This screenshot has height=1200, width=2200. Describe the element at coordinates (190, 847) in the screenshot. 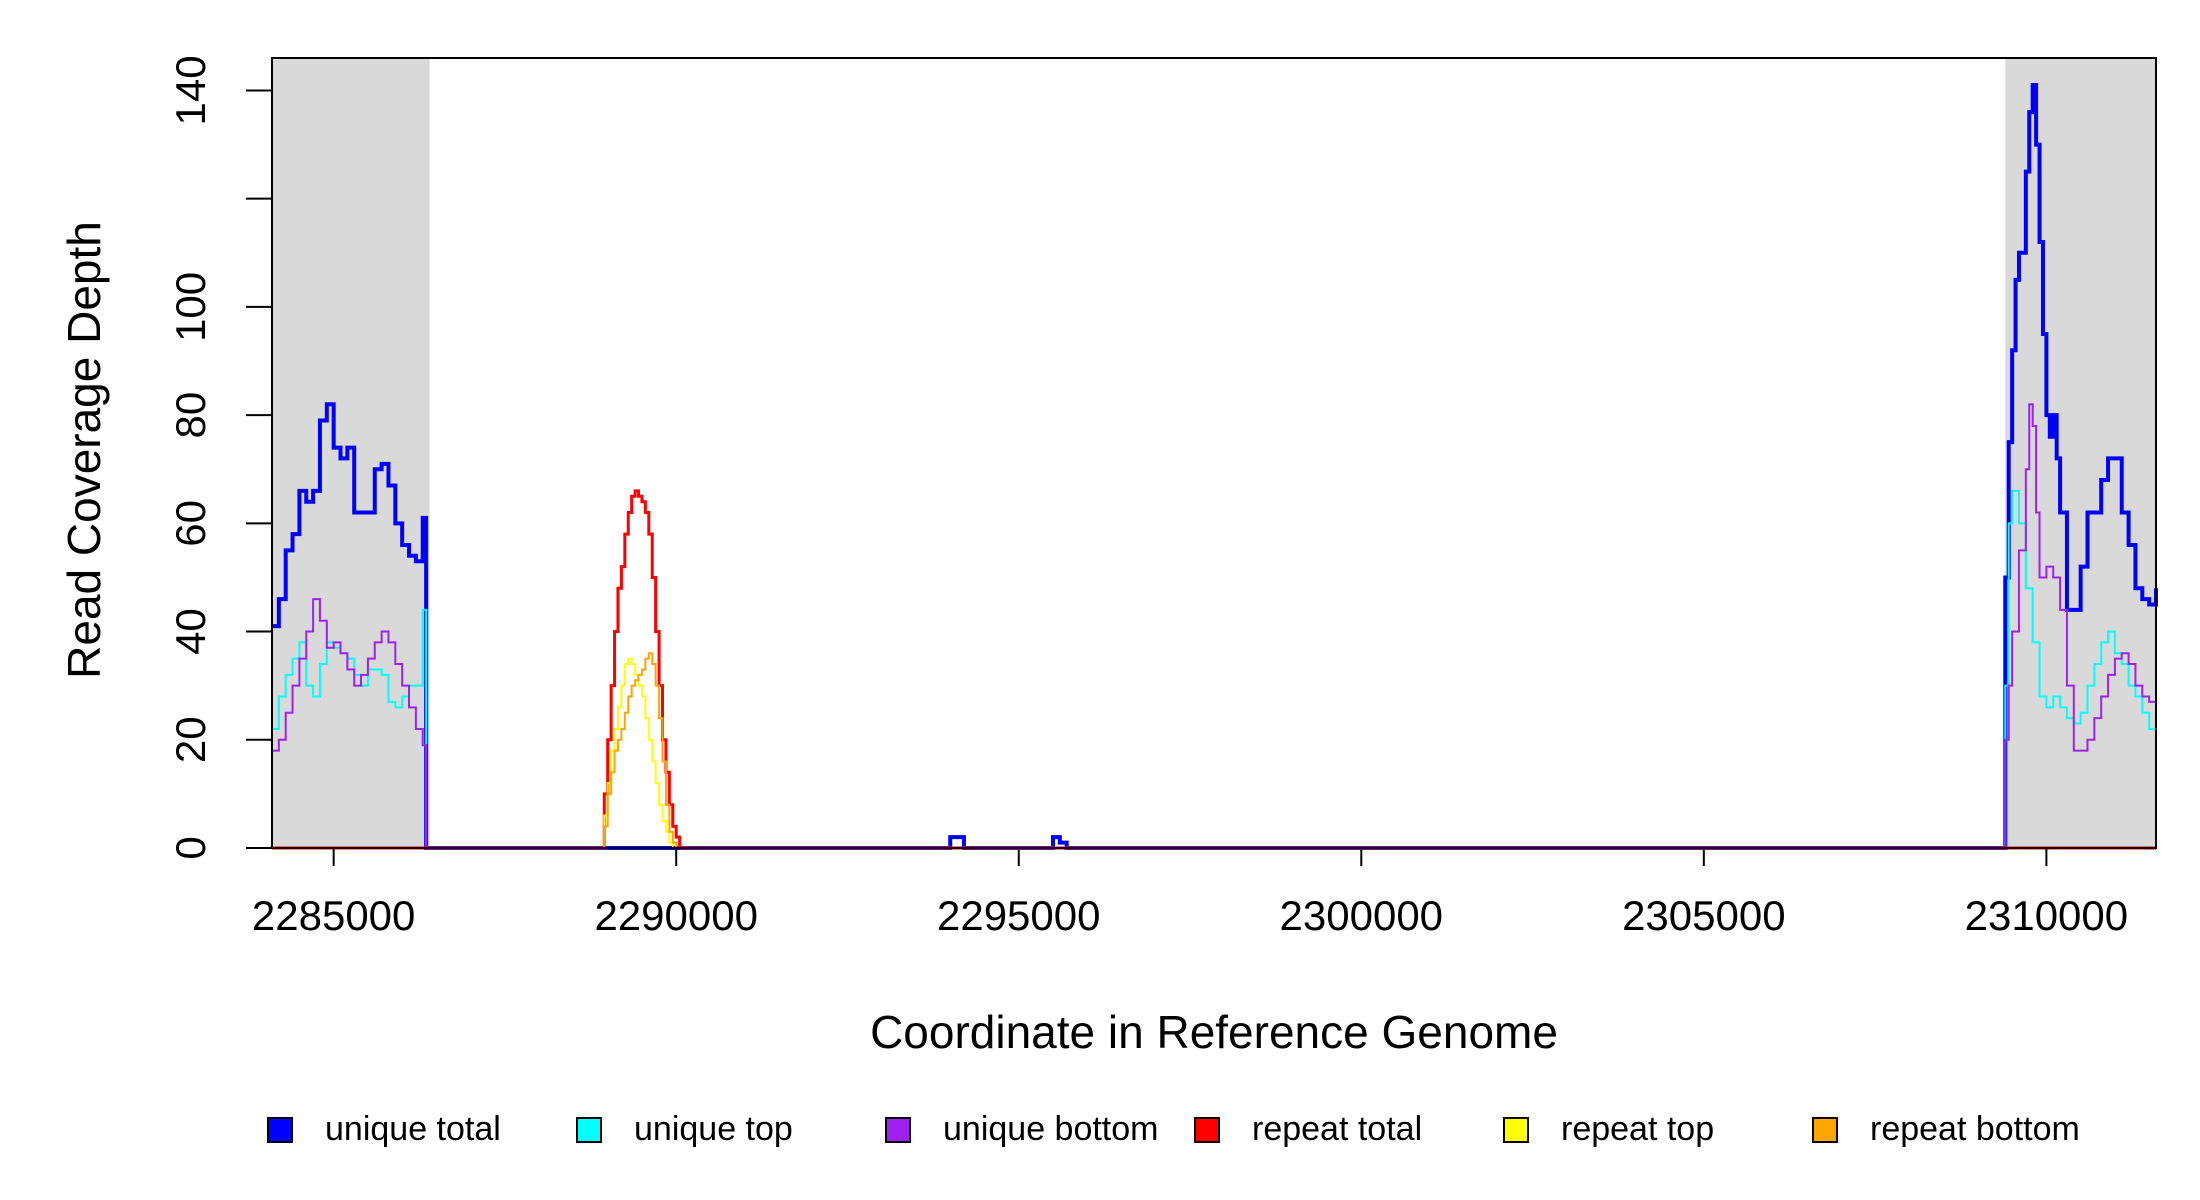

I see `y-tick-label: 0` at that location.